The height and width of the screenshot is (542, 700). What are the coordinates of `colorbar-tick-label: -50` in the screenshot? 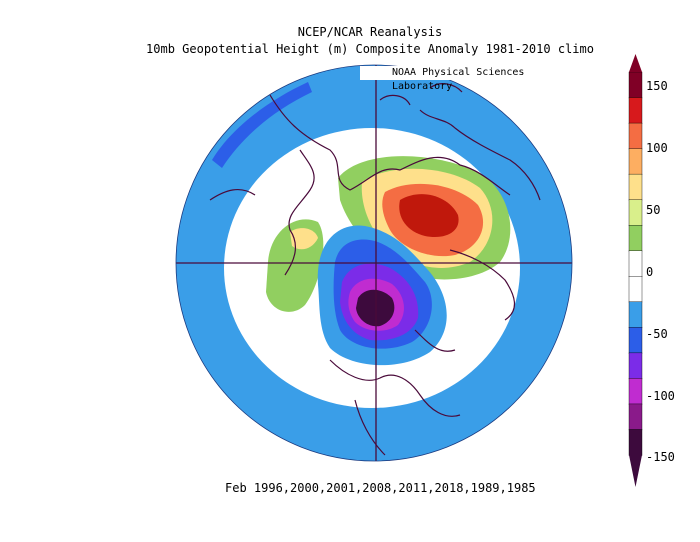 It's located at (657, 334).